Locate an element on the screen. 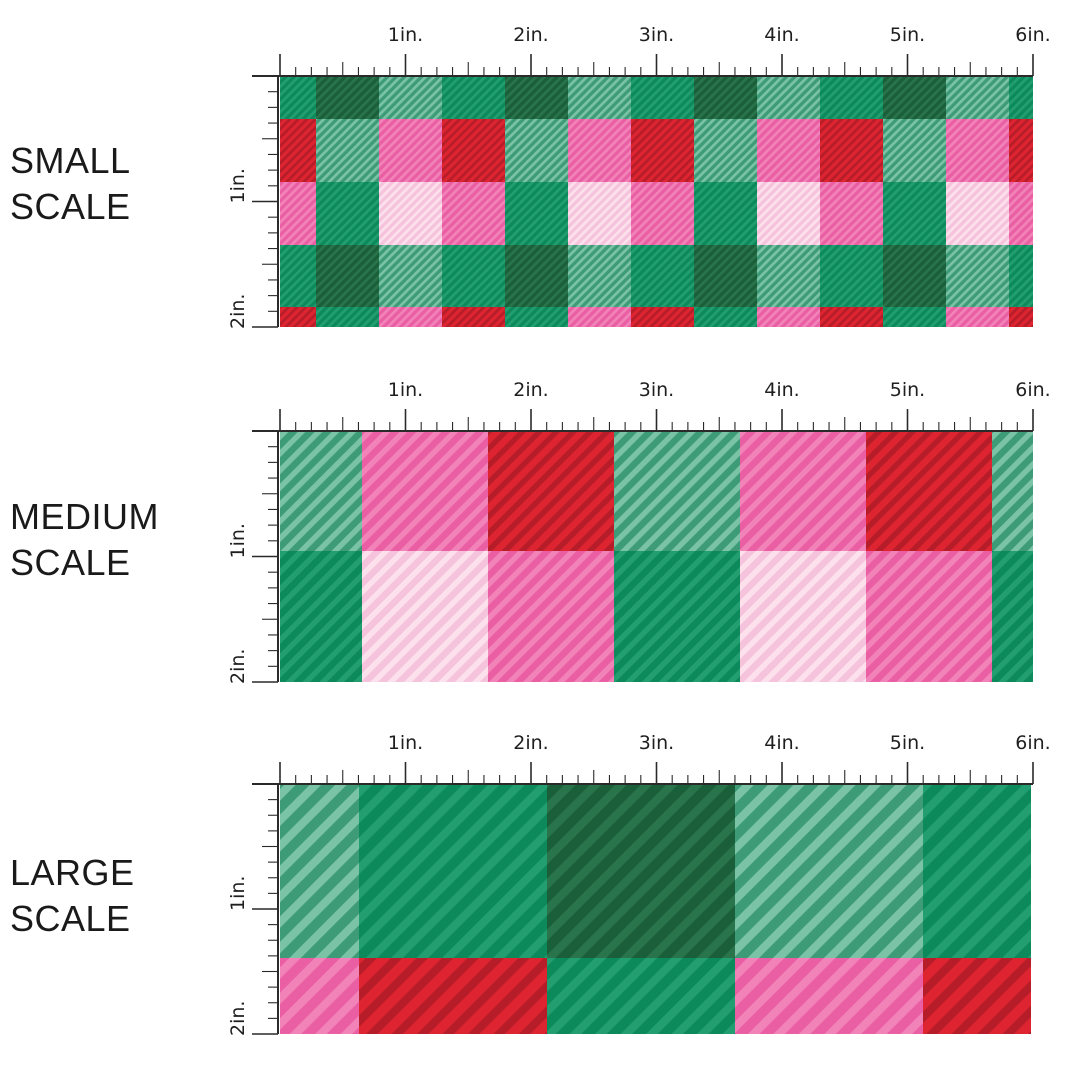 The height and width of the screenshot is (1080, 1080). medium-scale-label: MEDIUM SCALE is located at coordinates (84, 540).